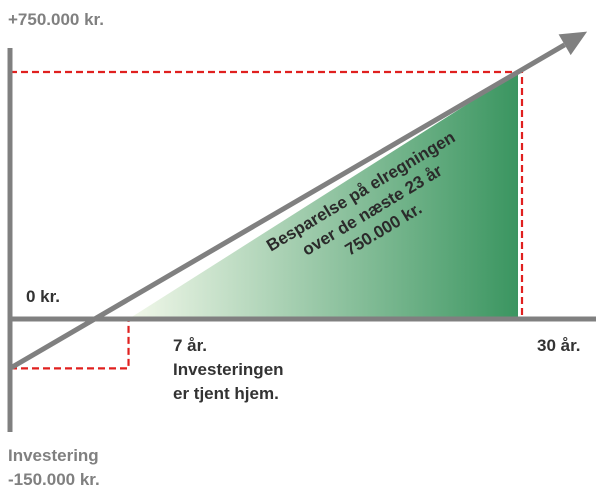 The image size is (603, 489). Describe the element at coordinates (226, 393) in the screenshot. I see `breakeven-text-line-2: er tjent hjem.` at that location.